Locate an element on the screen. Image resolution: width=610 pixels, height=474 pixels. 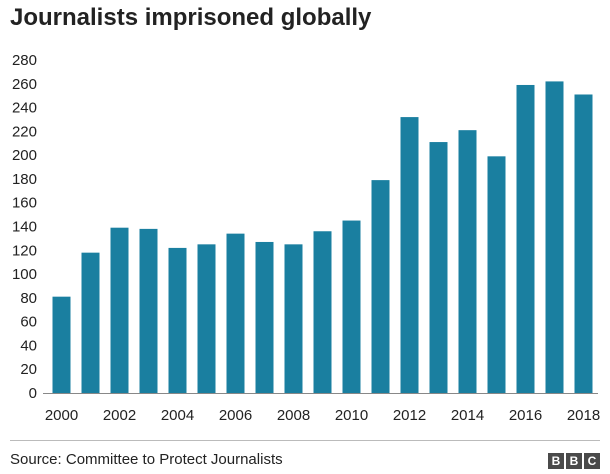
chart-title: Journalists imprisoned globally is located at coordinates (191, 17).